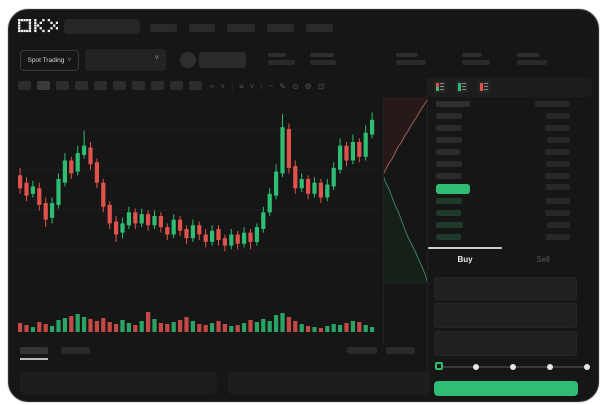 This screenshot has height=405, width=603. What do you see at coordinates (188, 60) in the screenshot?
I see `pair-avatar` at bounding box center [188, 60].